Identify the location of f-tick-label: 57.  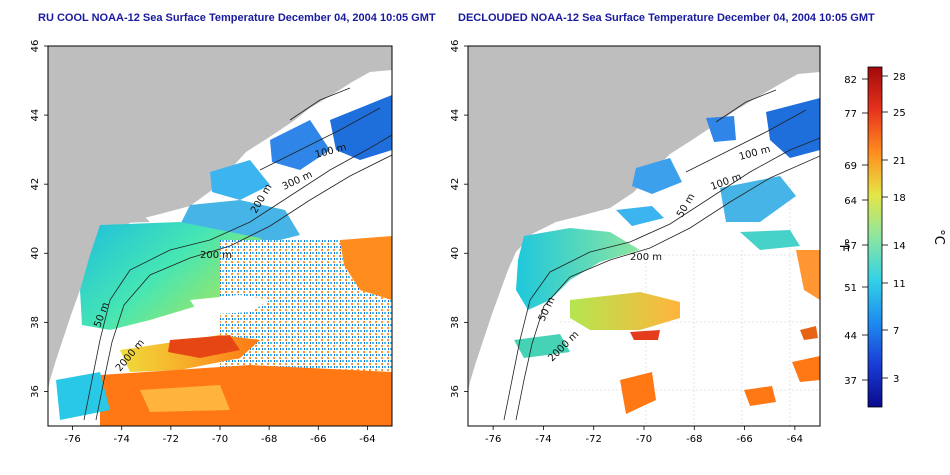
(850, 246).